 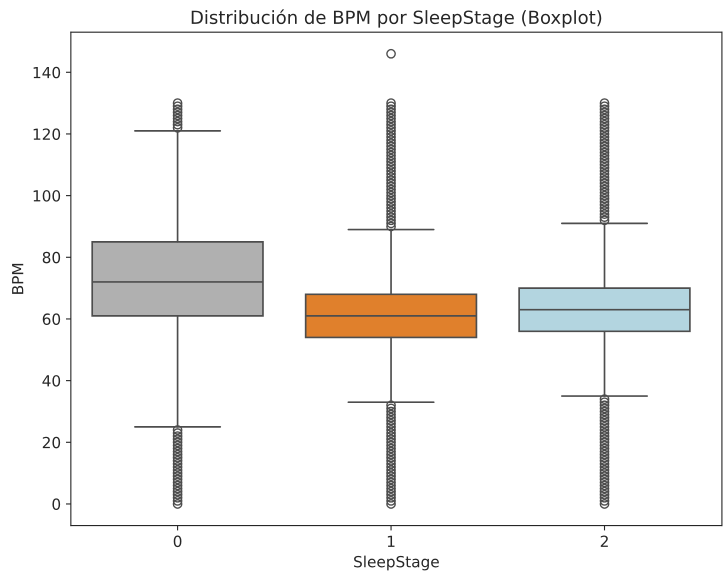 I want to click on y-tick-label: 0, so click(x=56, y=504).